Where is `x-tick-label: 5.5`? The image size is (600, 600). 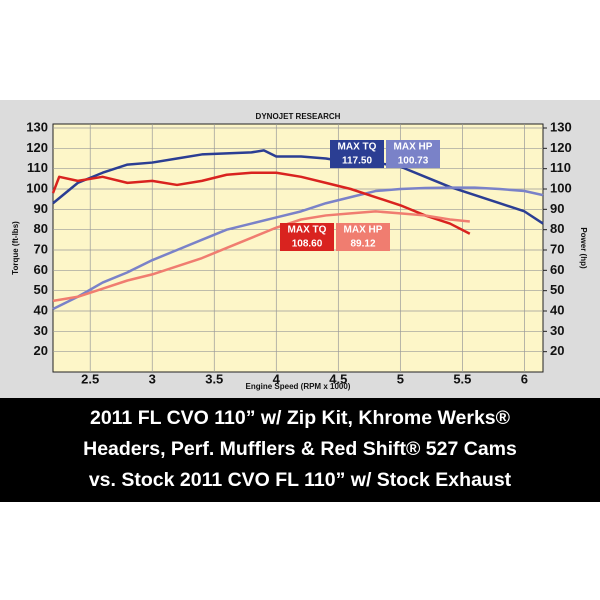 x-tick-label: 5.5 is located at coordinates (462, 378).